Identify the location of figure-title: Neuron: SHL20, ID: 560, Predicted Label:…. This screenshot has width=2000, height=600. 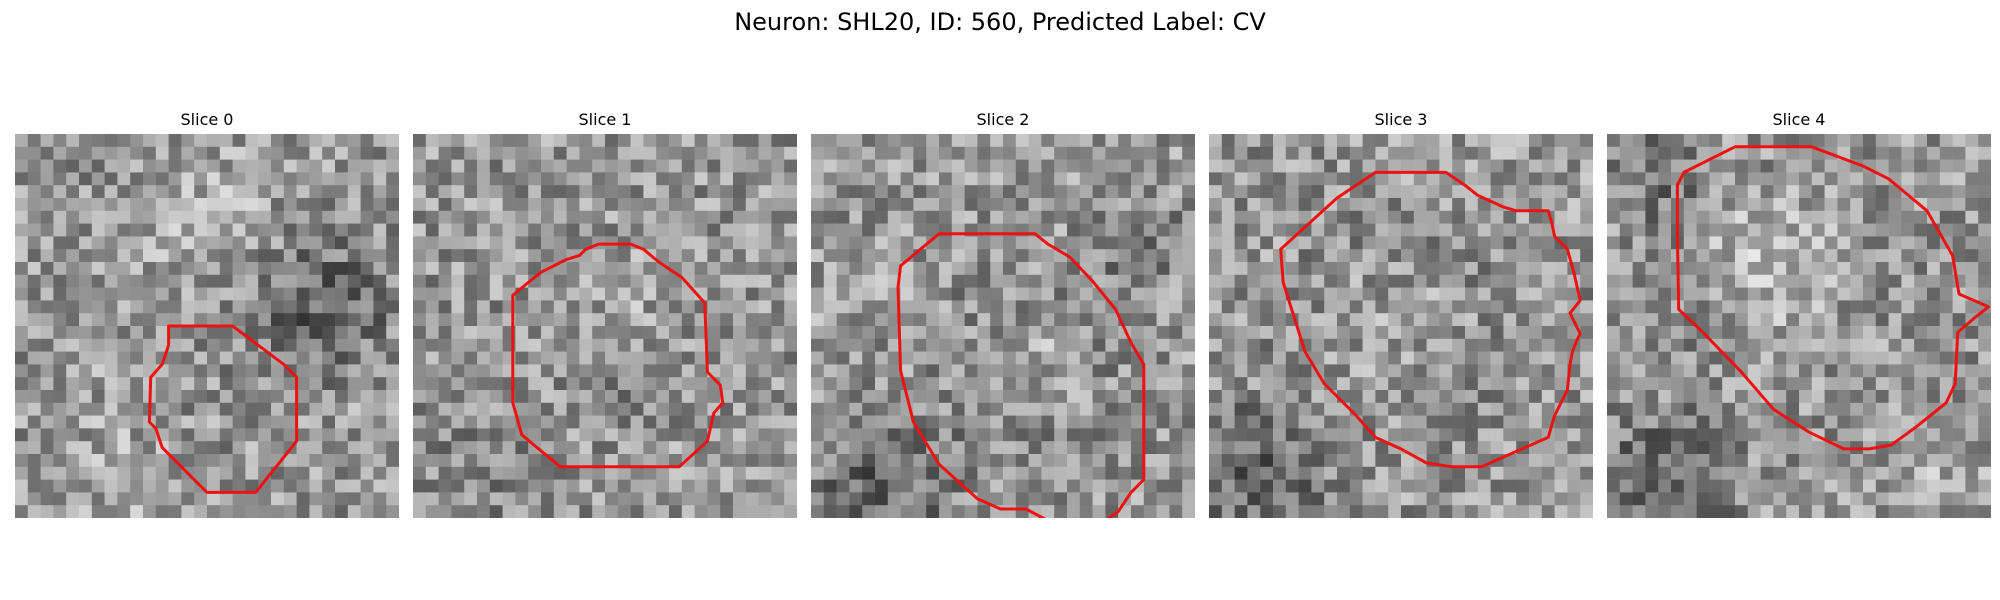
(1000, 22).